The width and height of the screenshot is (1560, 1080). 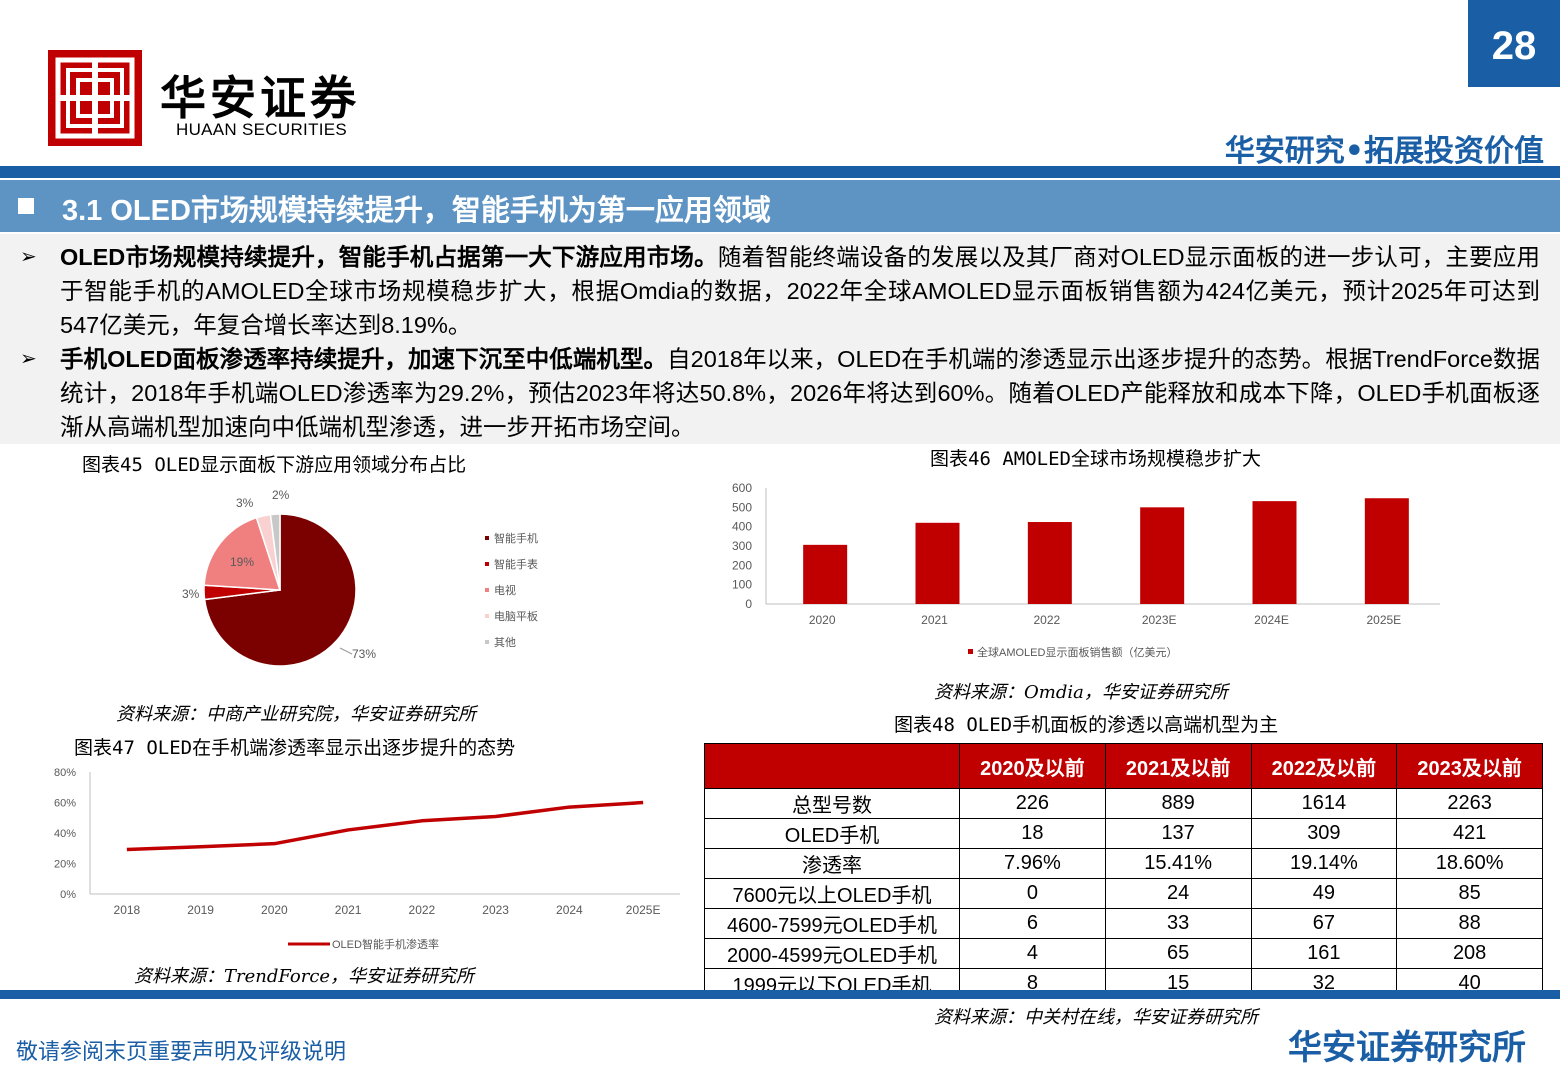 I want to click on section-bar, so click(x=780, y=206).